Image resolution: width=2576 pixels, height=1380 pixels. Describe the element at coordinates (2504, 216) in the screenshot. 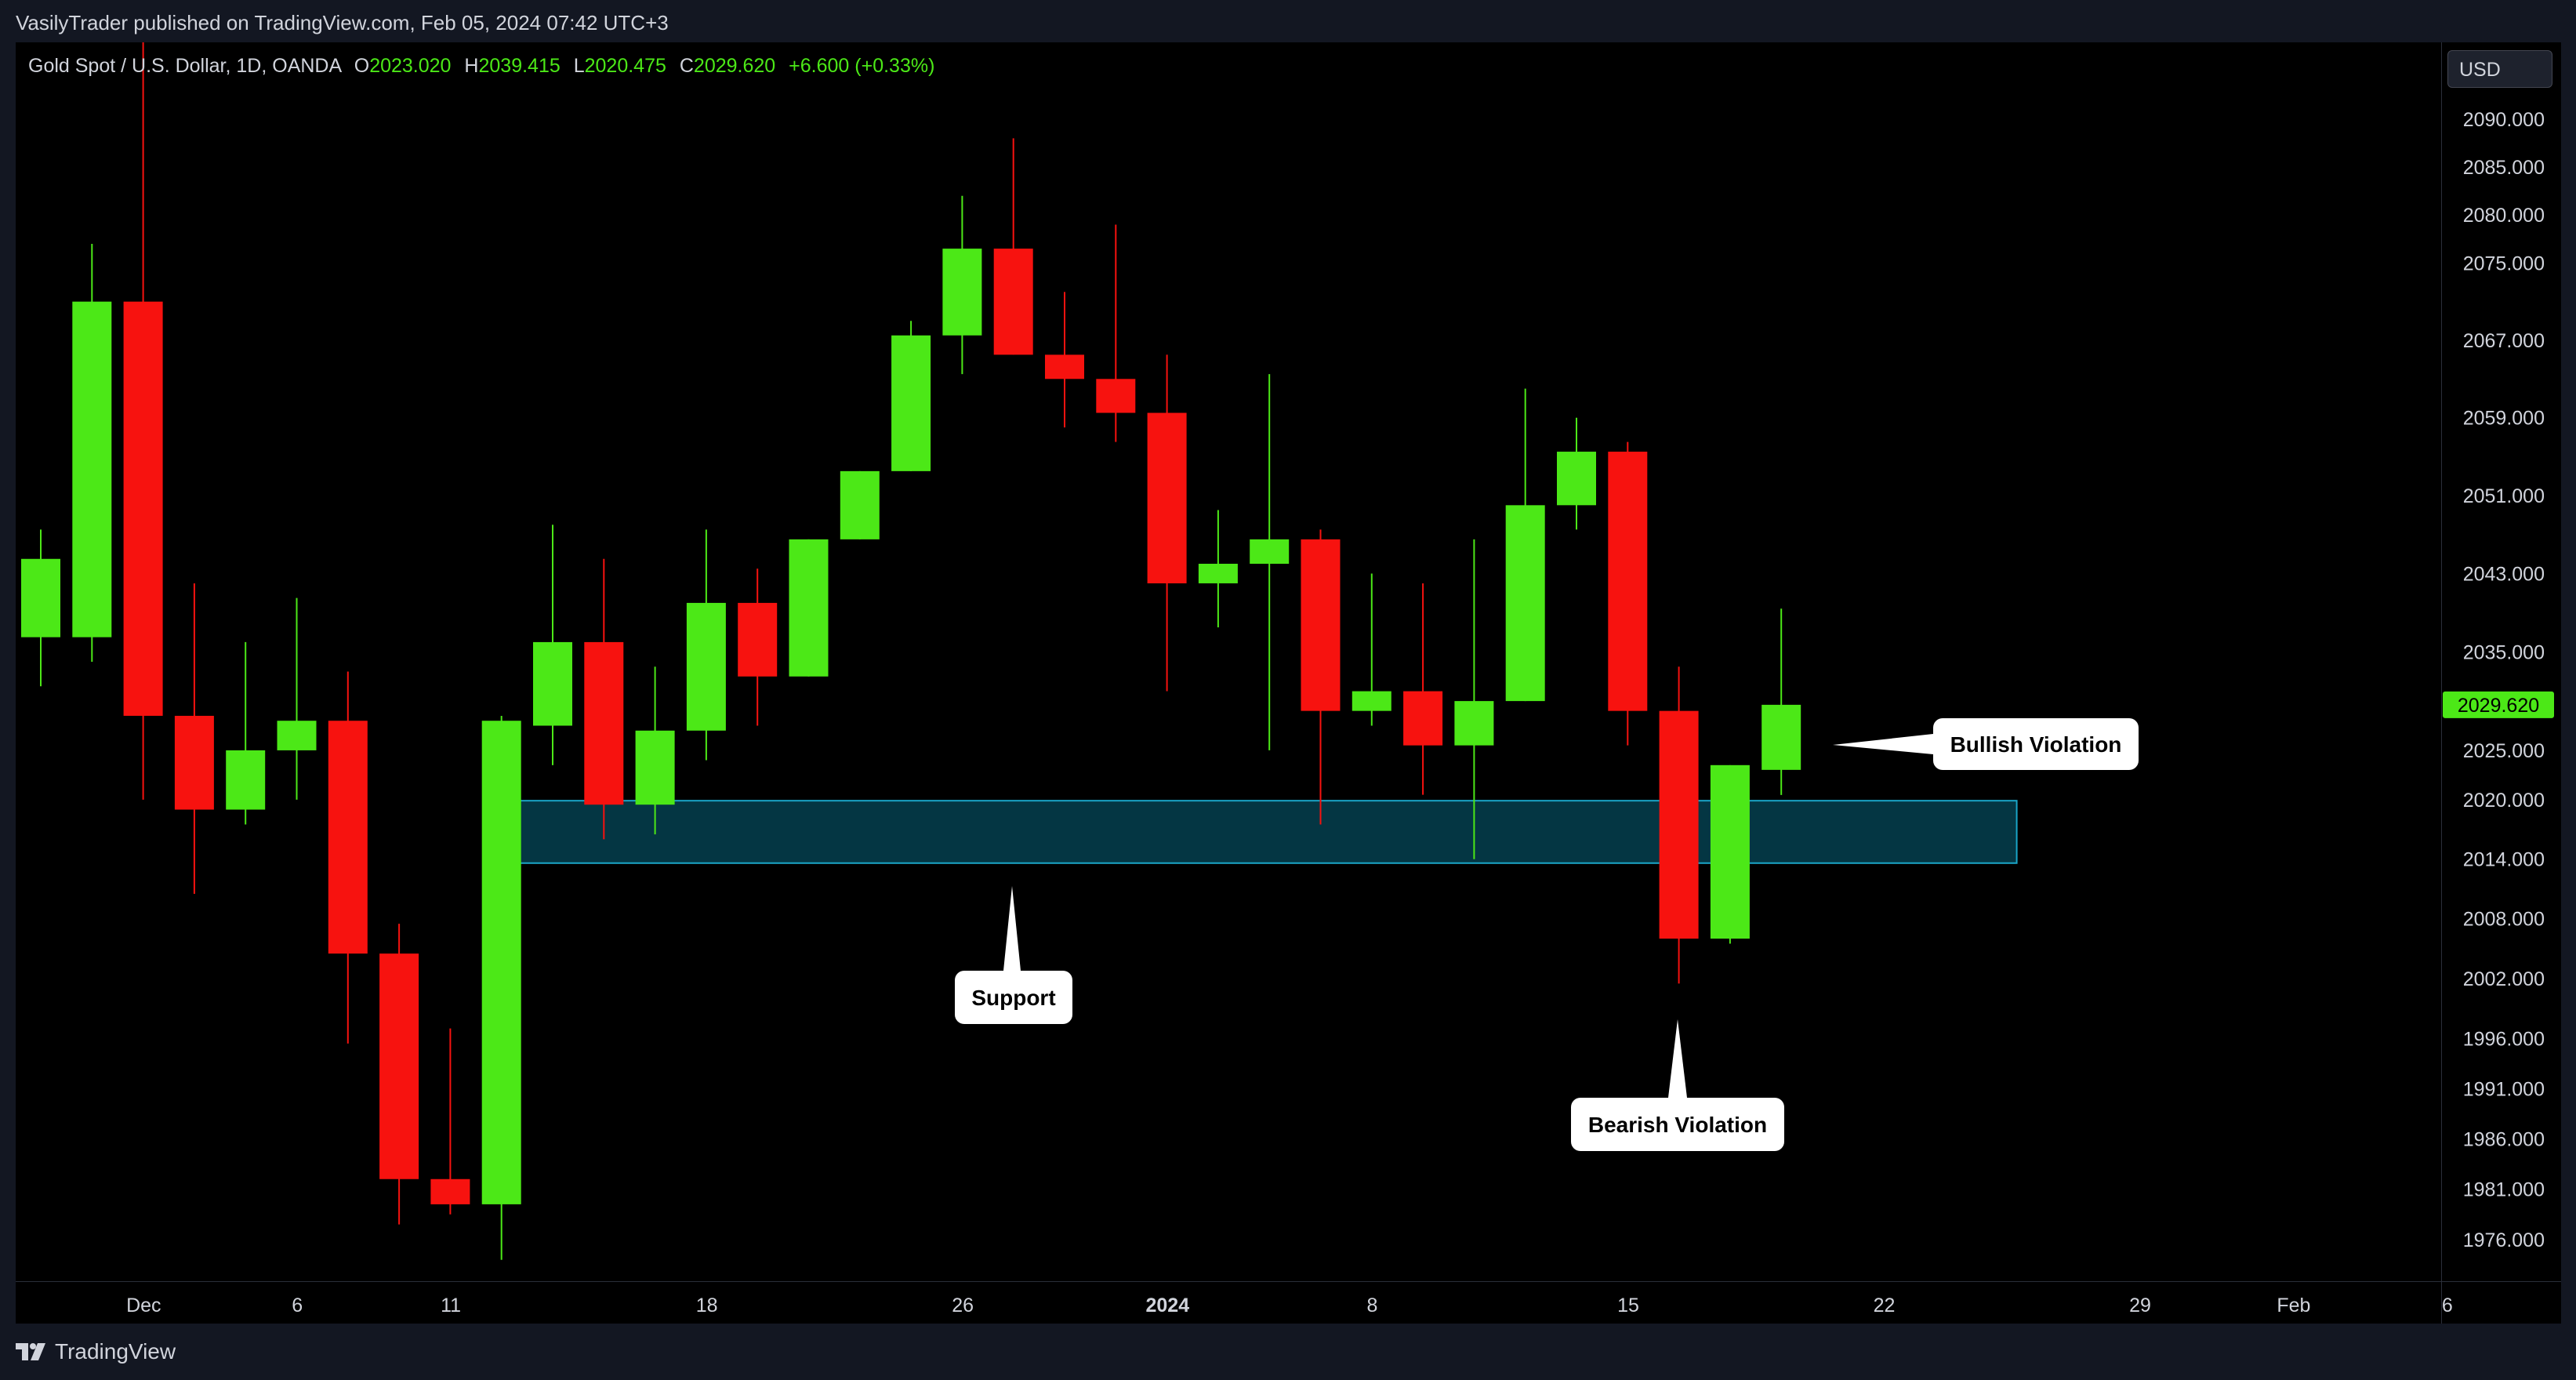

I see `y-tick-label-2: 2080.000` at that location.